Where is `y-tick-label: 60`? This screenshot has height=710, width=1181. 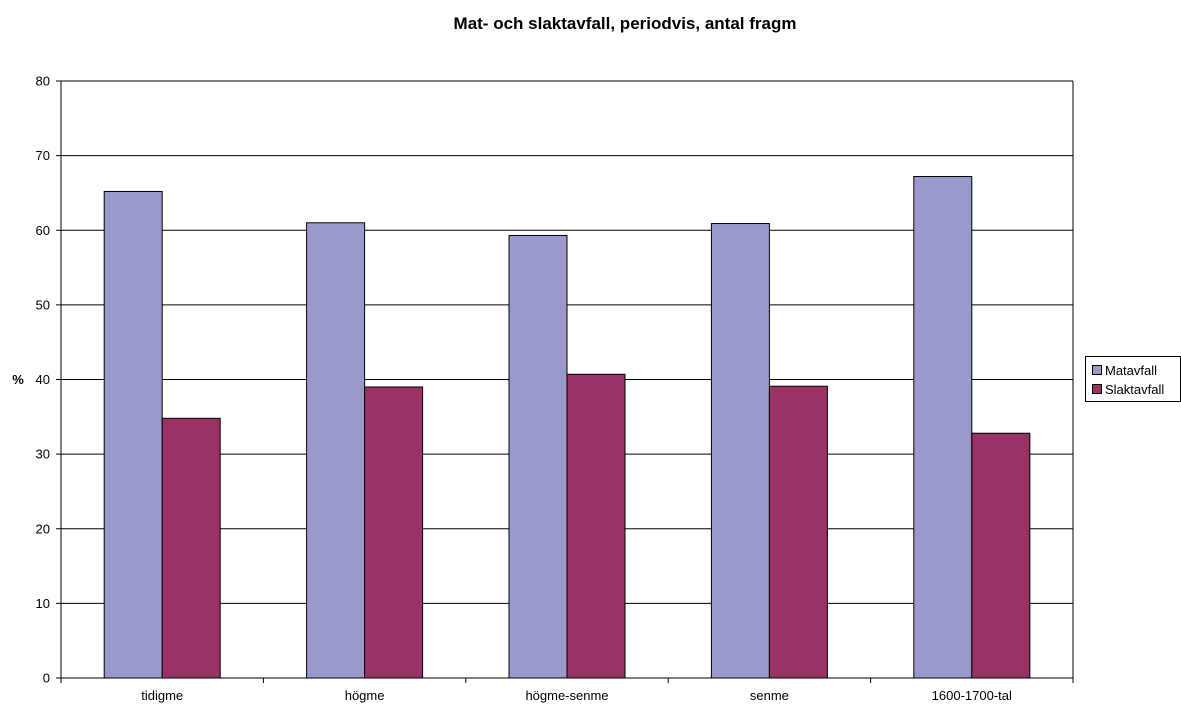
y-tick-label: 60 is located at coordinates (43, 230).